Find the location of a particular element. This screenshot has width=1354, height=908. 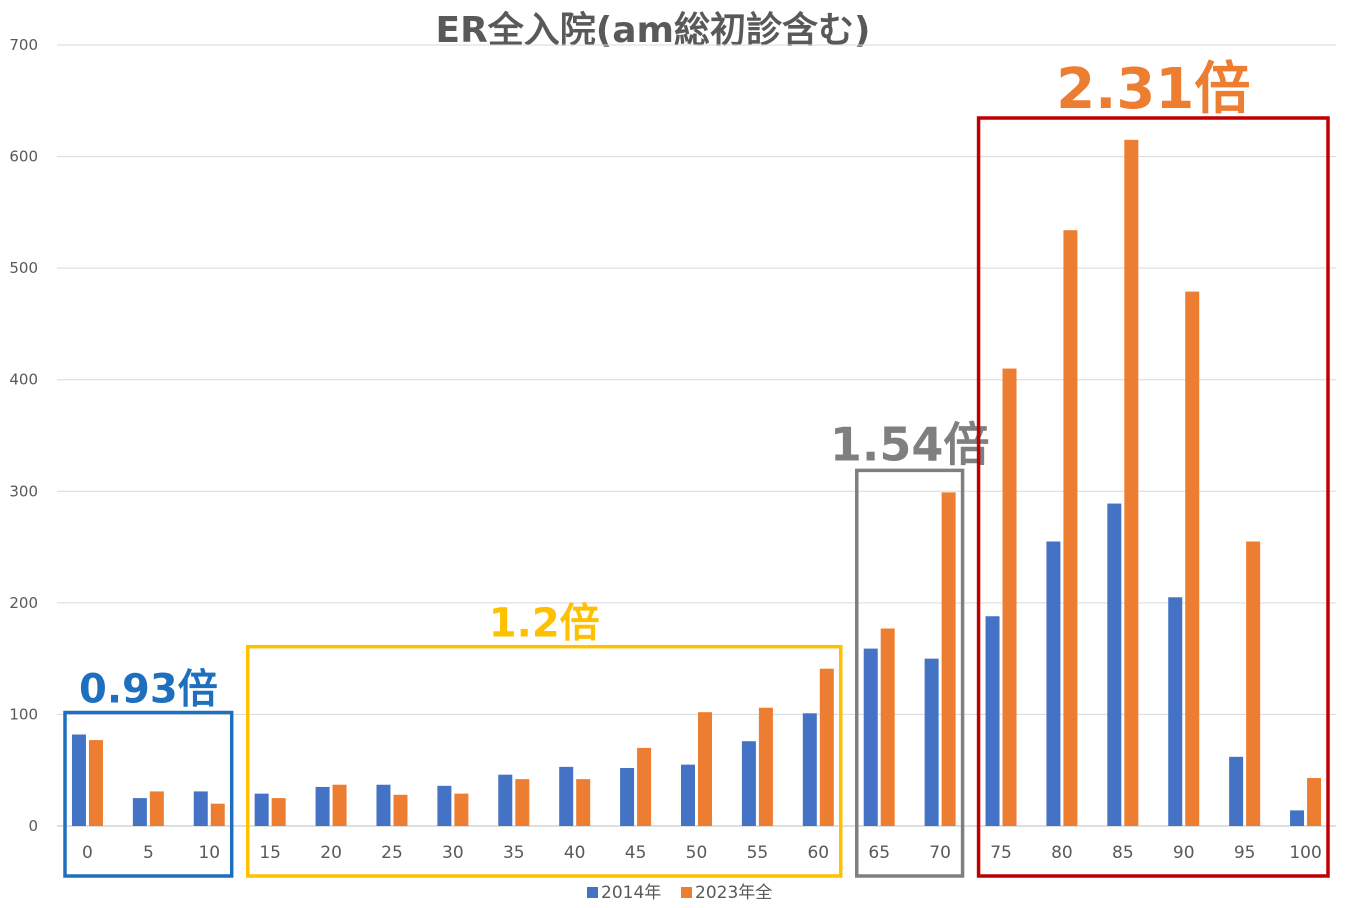

legend: 2014年 2023年全 is located at coordinates (679, 893).